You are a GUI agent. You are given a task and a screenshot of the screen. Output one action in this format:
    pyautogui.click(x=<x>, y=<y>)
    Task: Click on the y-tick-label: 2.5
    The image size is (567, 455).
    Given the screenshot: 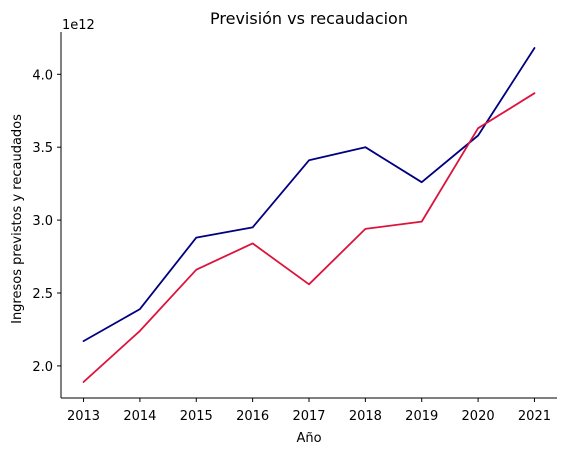 What is the action you would take?
    pyautogui.click(x=42, y=294)
    